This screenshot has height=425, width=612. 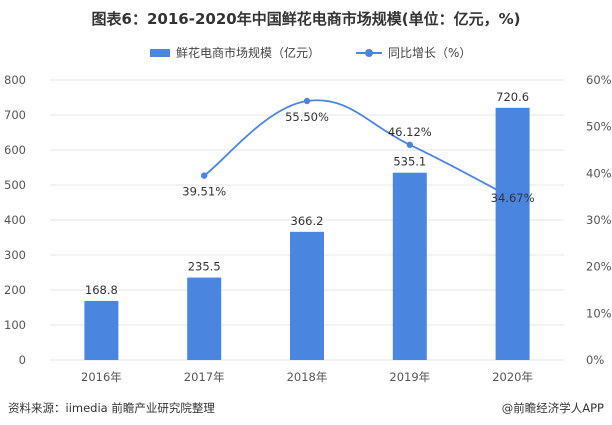 I want to click on y-right-tick-label: 50%, so click(x=599, y=127).